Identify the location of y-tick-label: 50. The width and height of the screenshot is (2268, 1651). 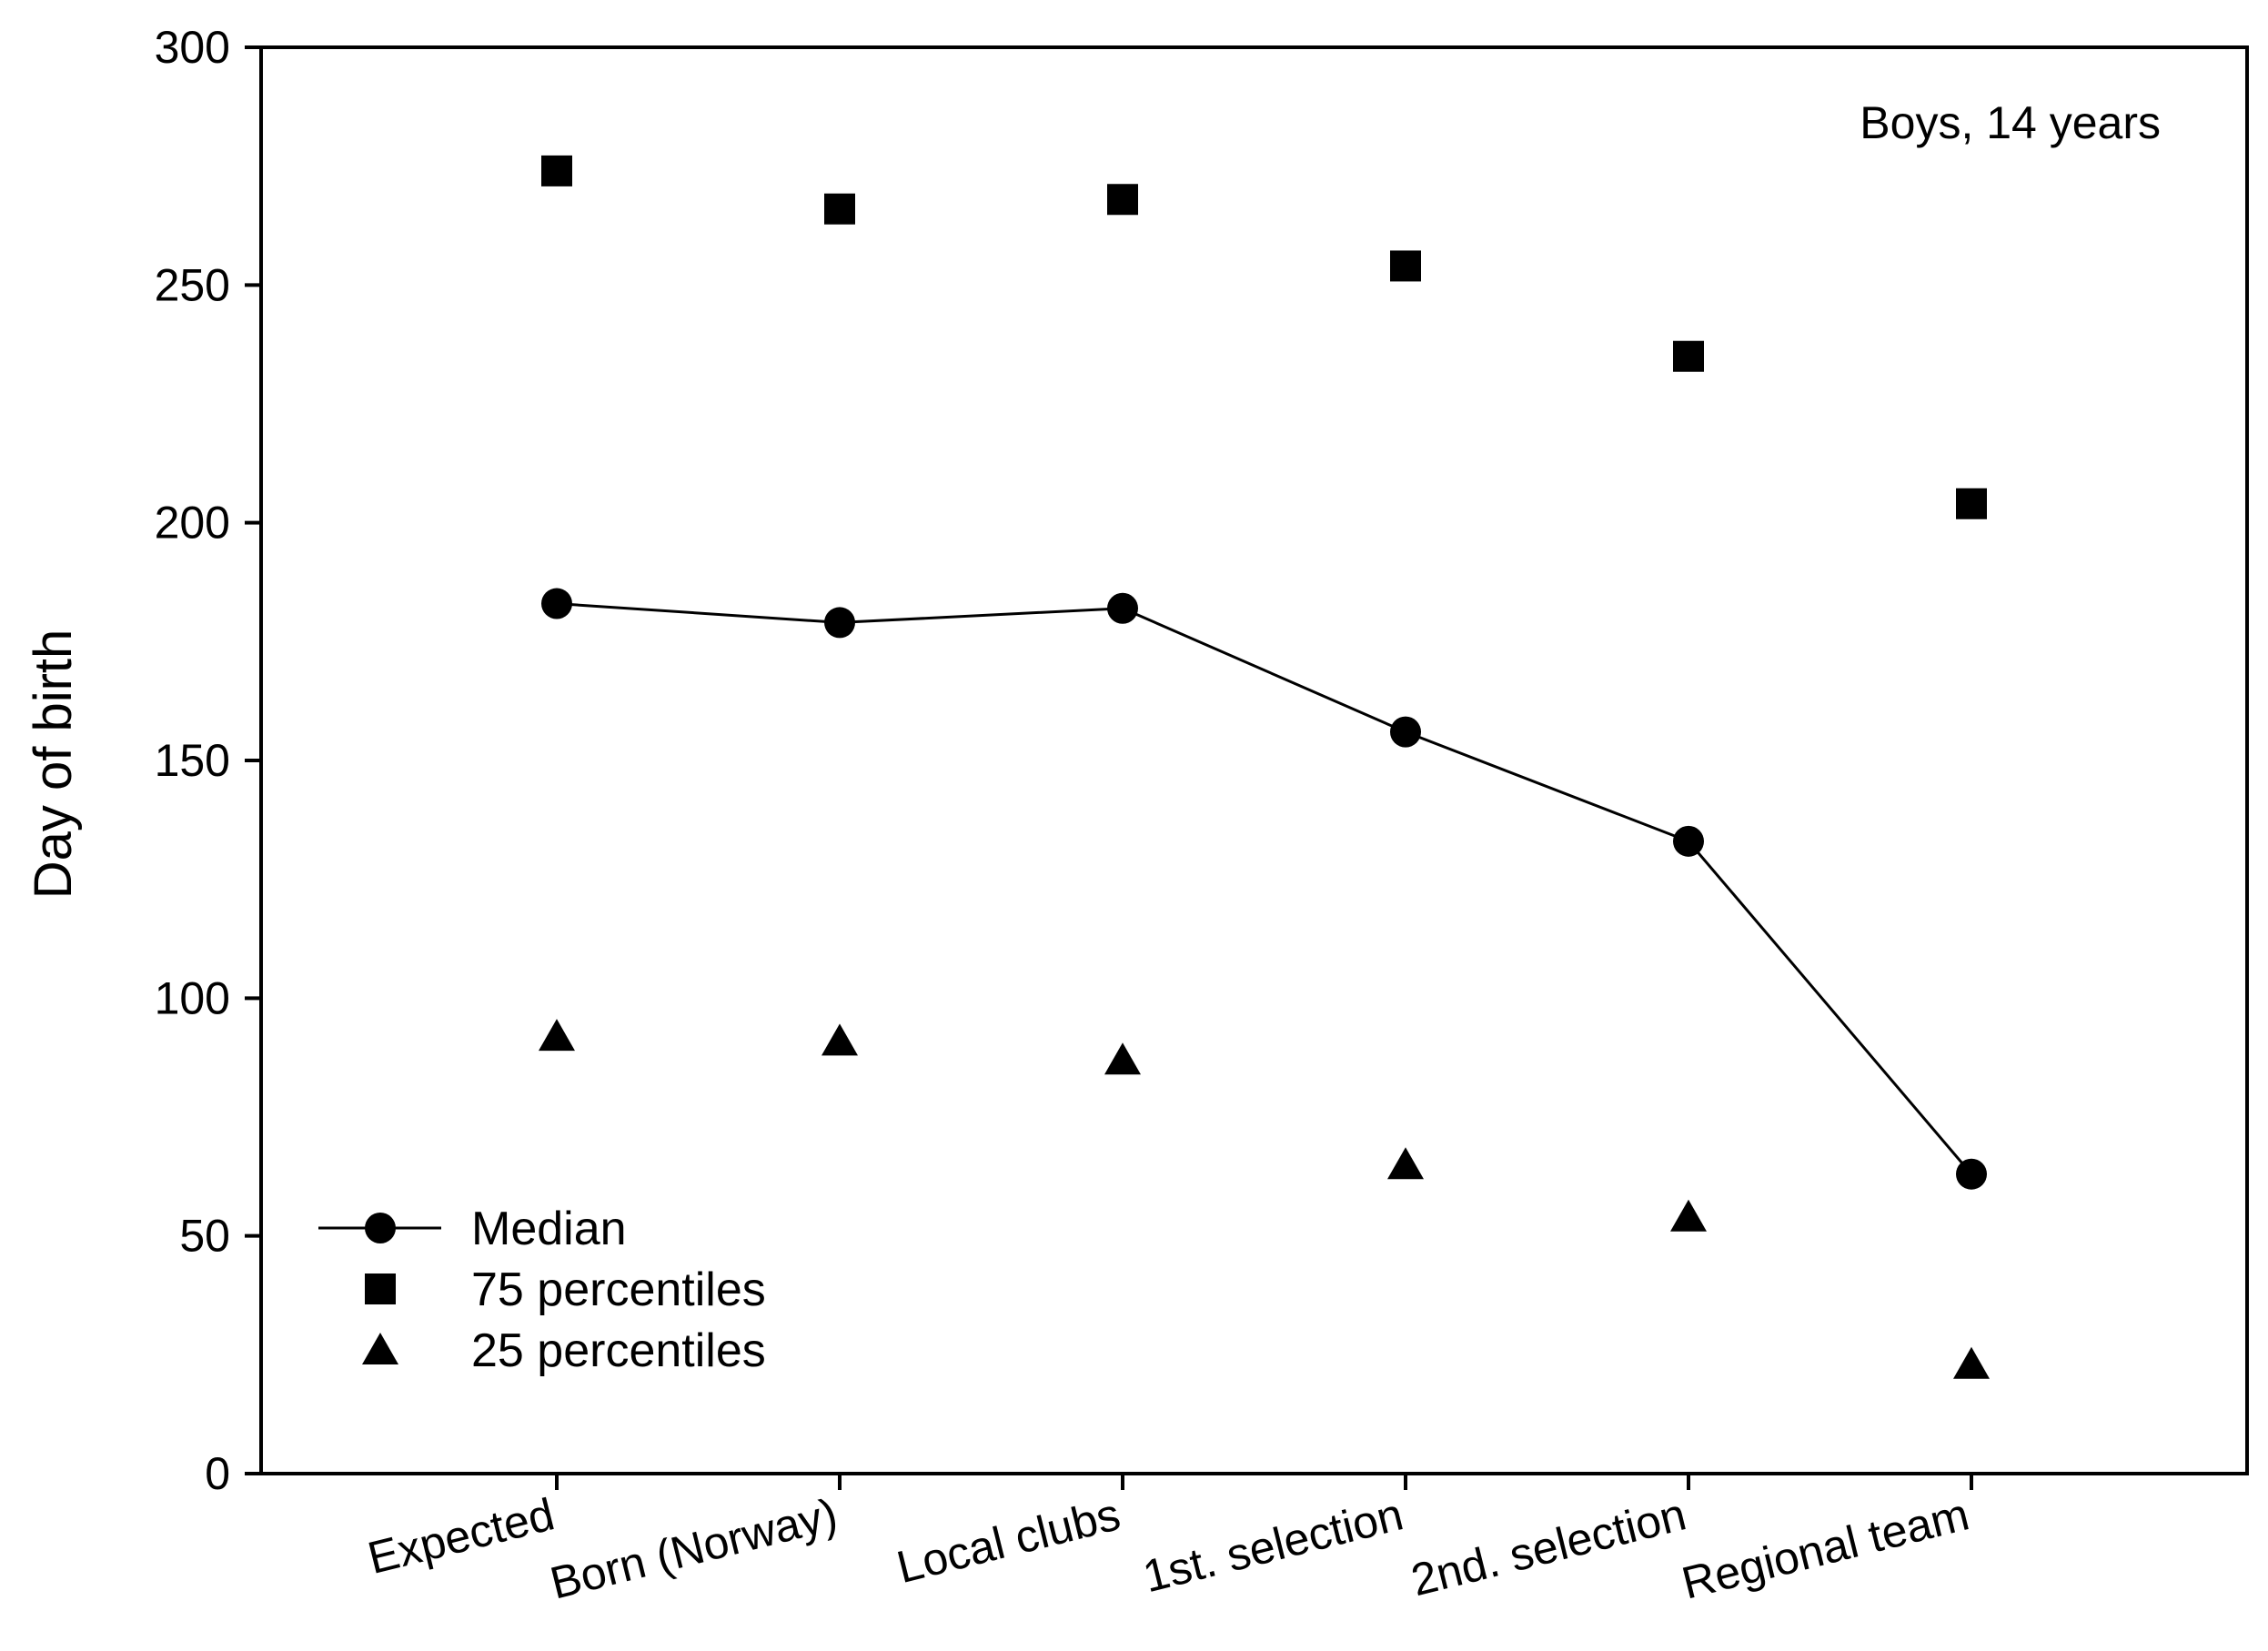
(205, 1236).